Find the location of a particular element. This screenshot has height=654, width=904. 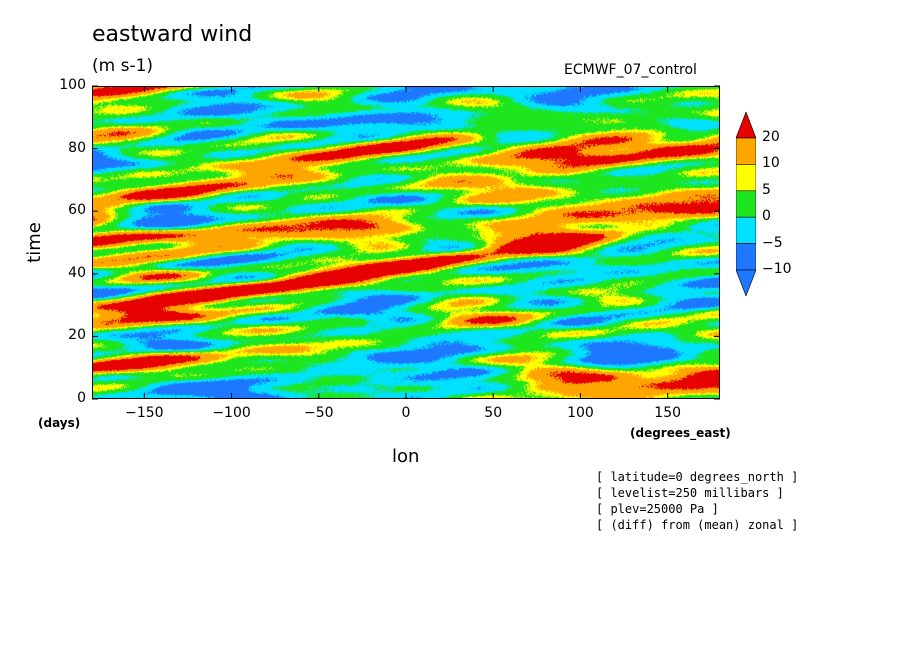

x-tick-label: 100 is located at coordinates (580, 413).